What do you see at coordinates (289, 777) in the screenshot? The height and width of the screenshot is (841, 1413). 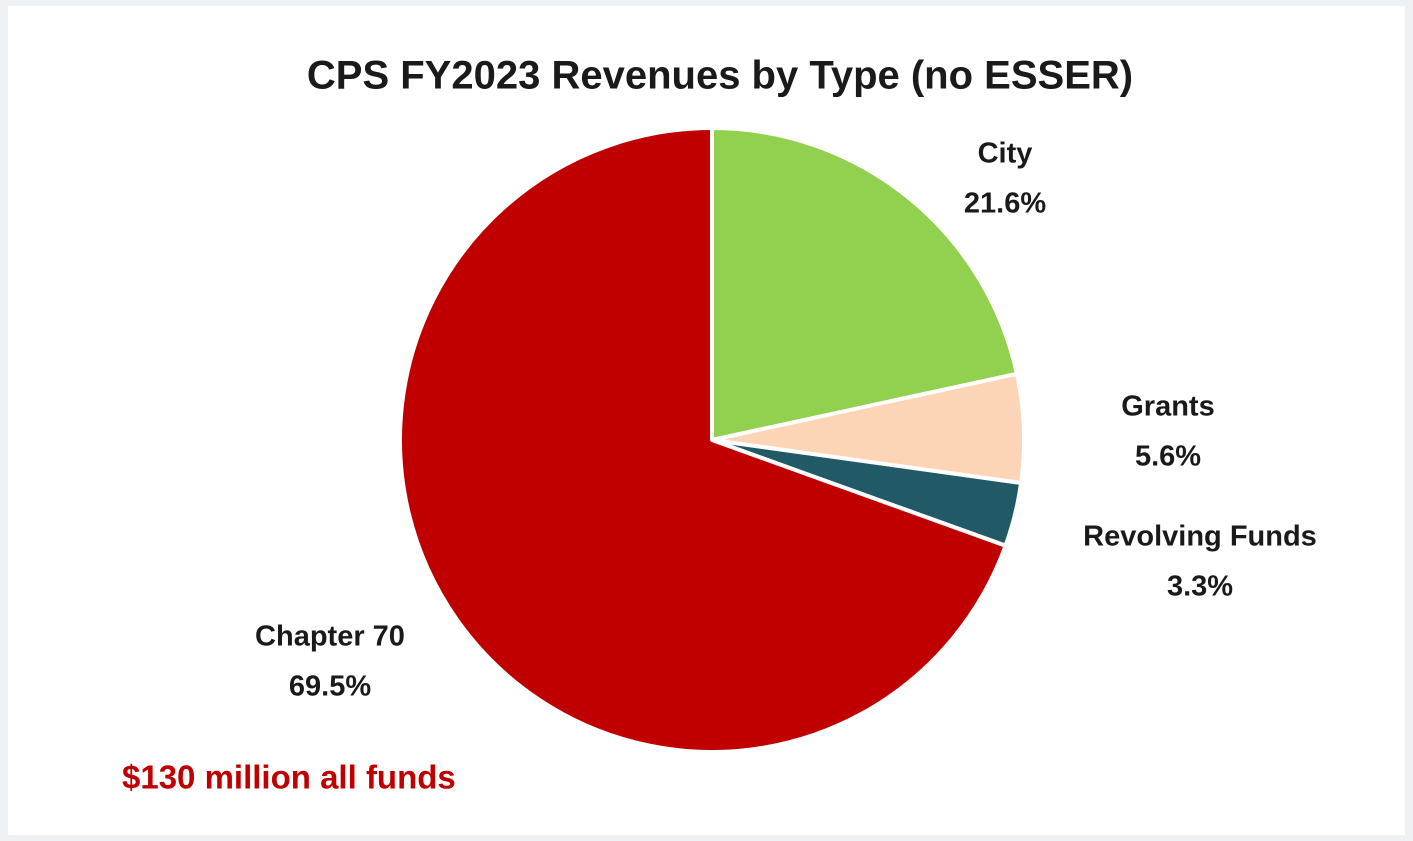 I see `annotation: $130 million all funds` at bounding box center [289, 777].